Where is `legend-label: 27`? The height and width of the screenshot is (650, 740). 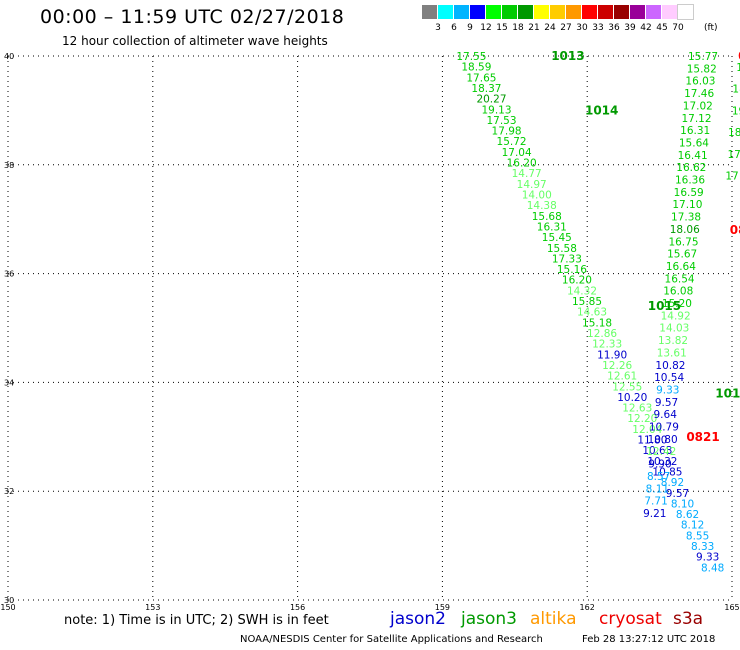
legend-label: 27 is located at coordinates (566, 28).